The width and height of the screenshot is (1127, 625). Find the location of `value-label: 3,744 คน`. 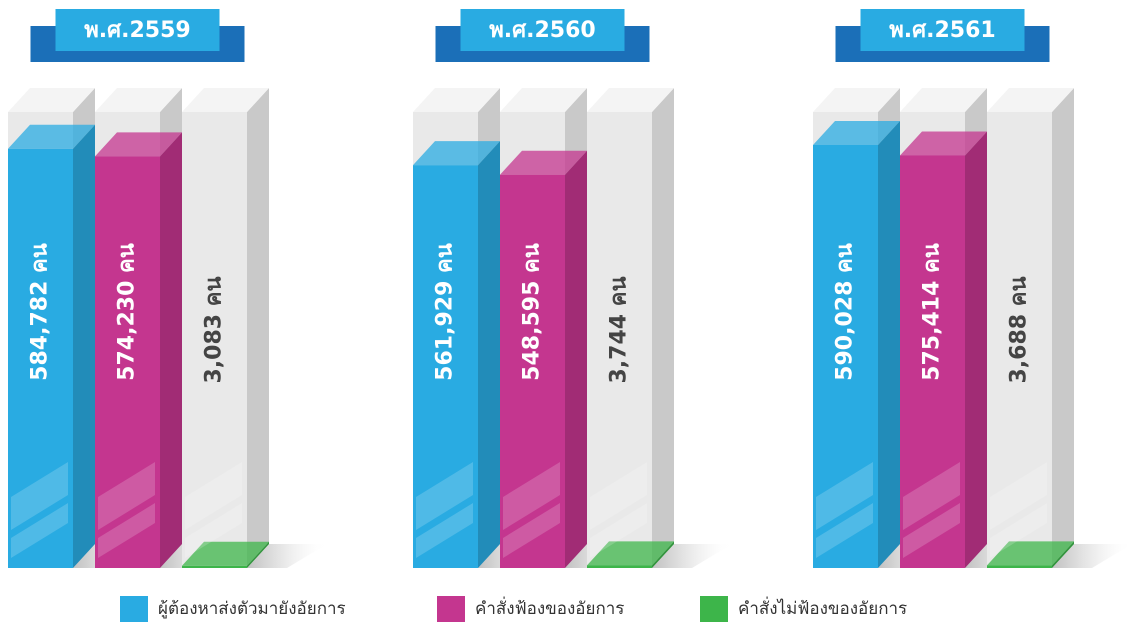

value-label: 3,744 คน is located at coordinates (619, 329).